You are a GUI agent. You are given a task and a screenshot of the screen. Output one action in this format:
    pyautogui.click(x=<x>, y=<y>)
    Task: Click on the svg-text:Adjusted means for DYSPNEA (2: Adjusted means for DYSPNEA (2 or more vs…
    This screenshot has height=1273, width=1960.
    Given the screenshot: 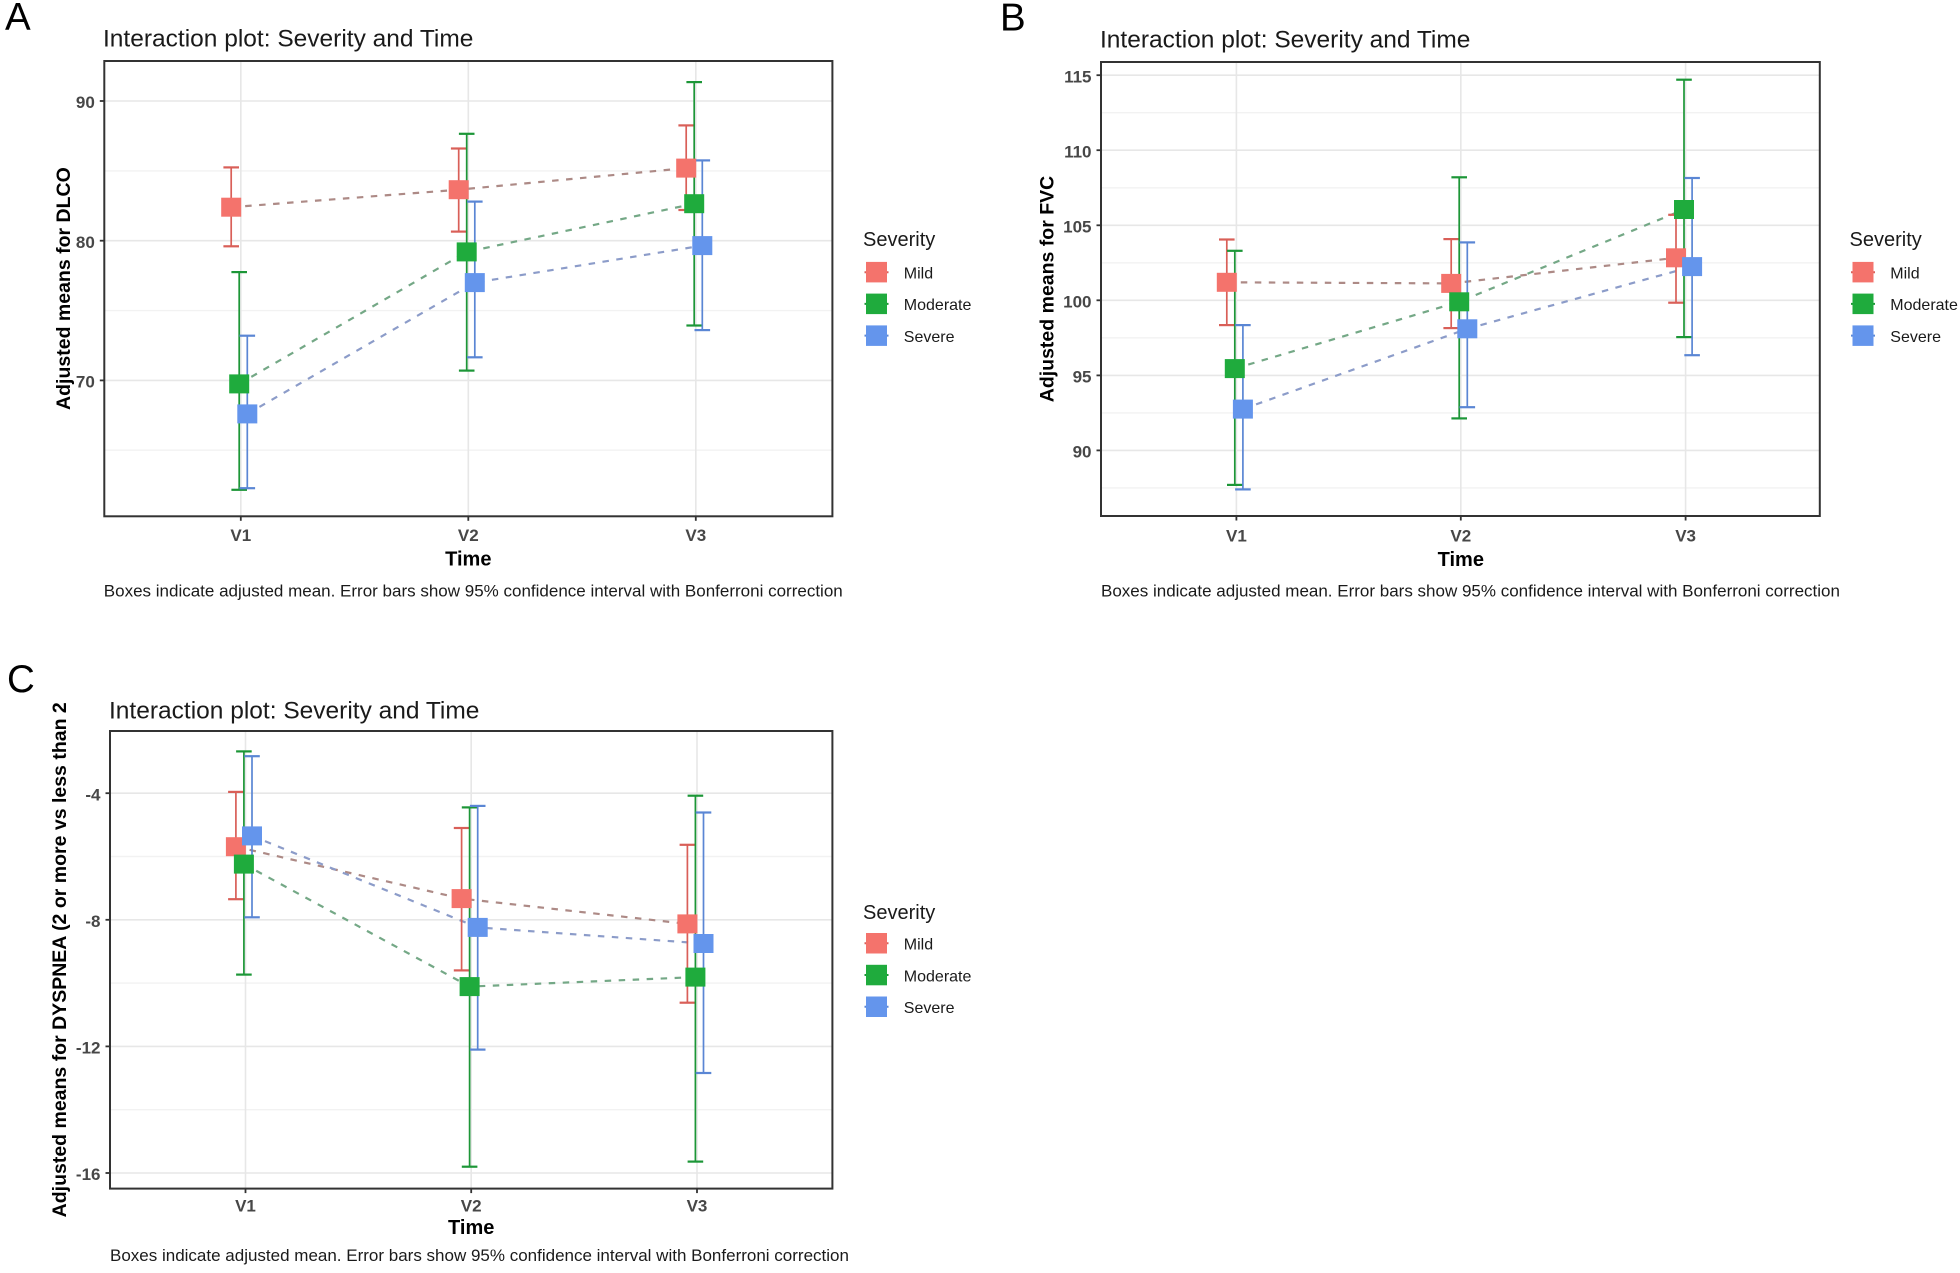 What is the action you would take?
    pyautogui.click(x=60, y=959)
    